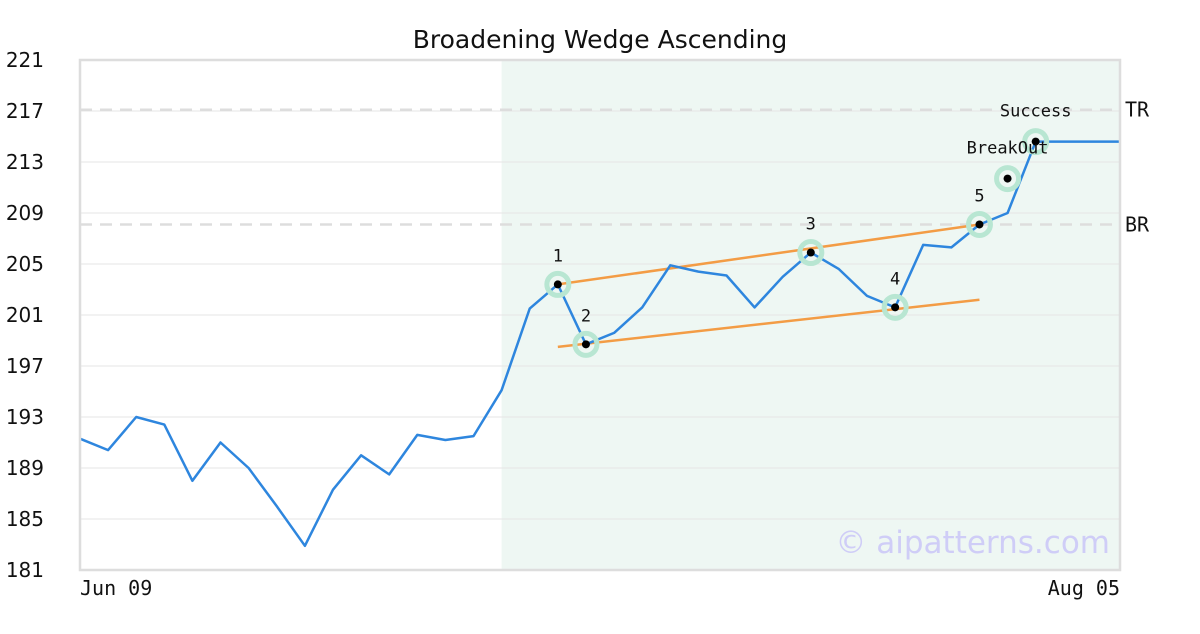 The width and height of the screenshot is (1200, 634). I want to click on x-tick-label-end: Aug 05, so click(1084, 588).